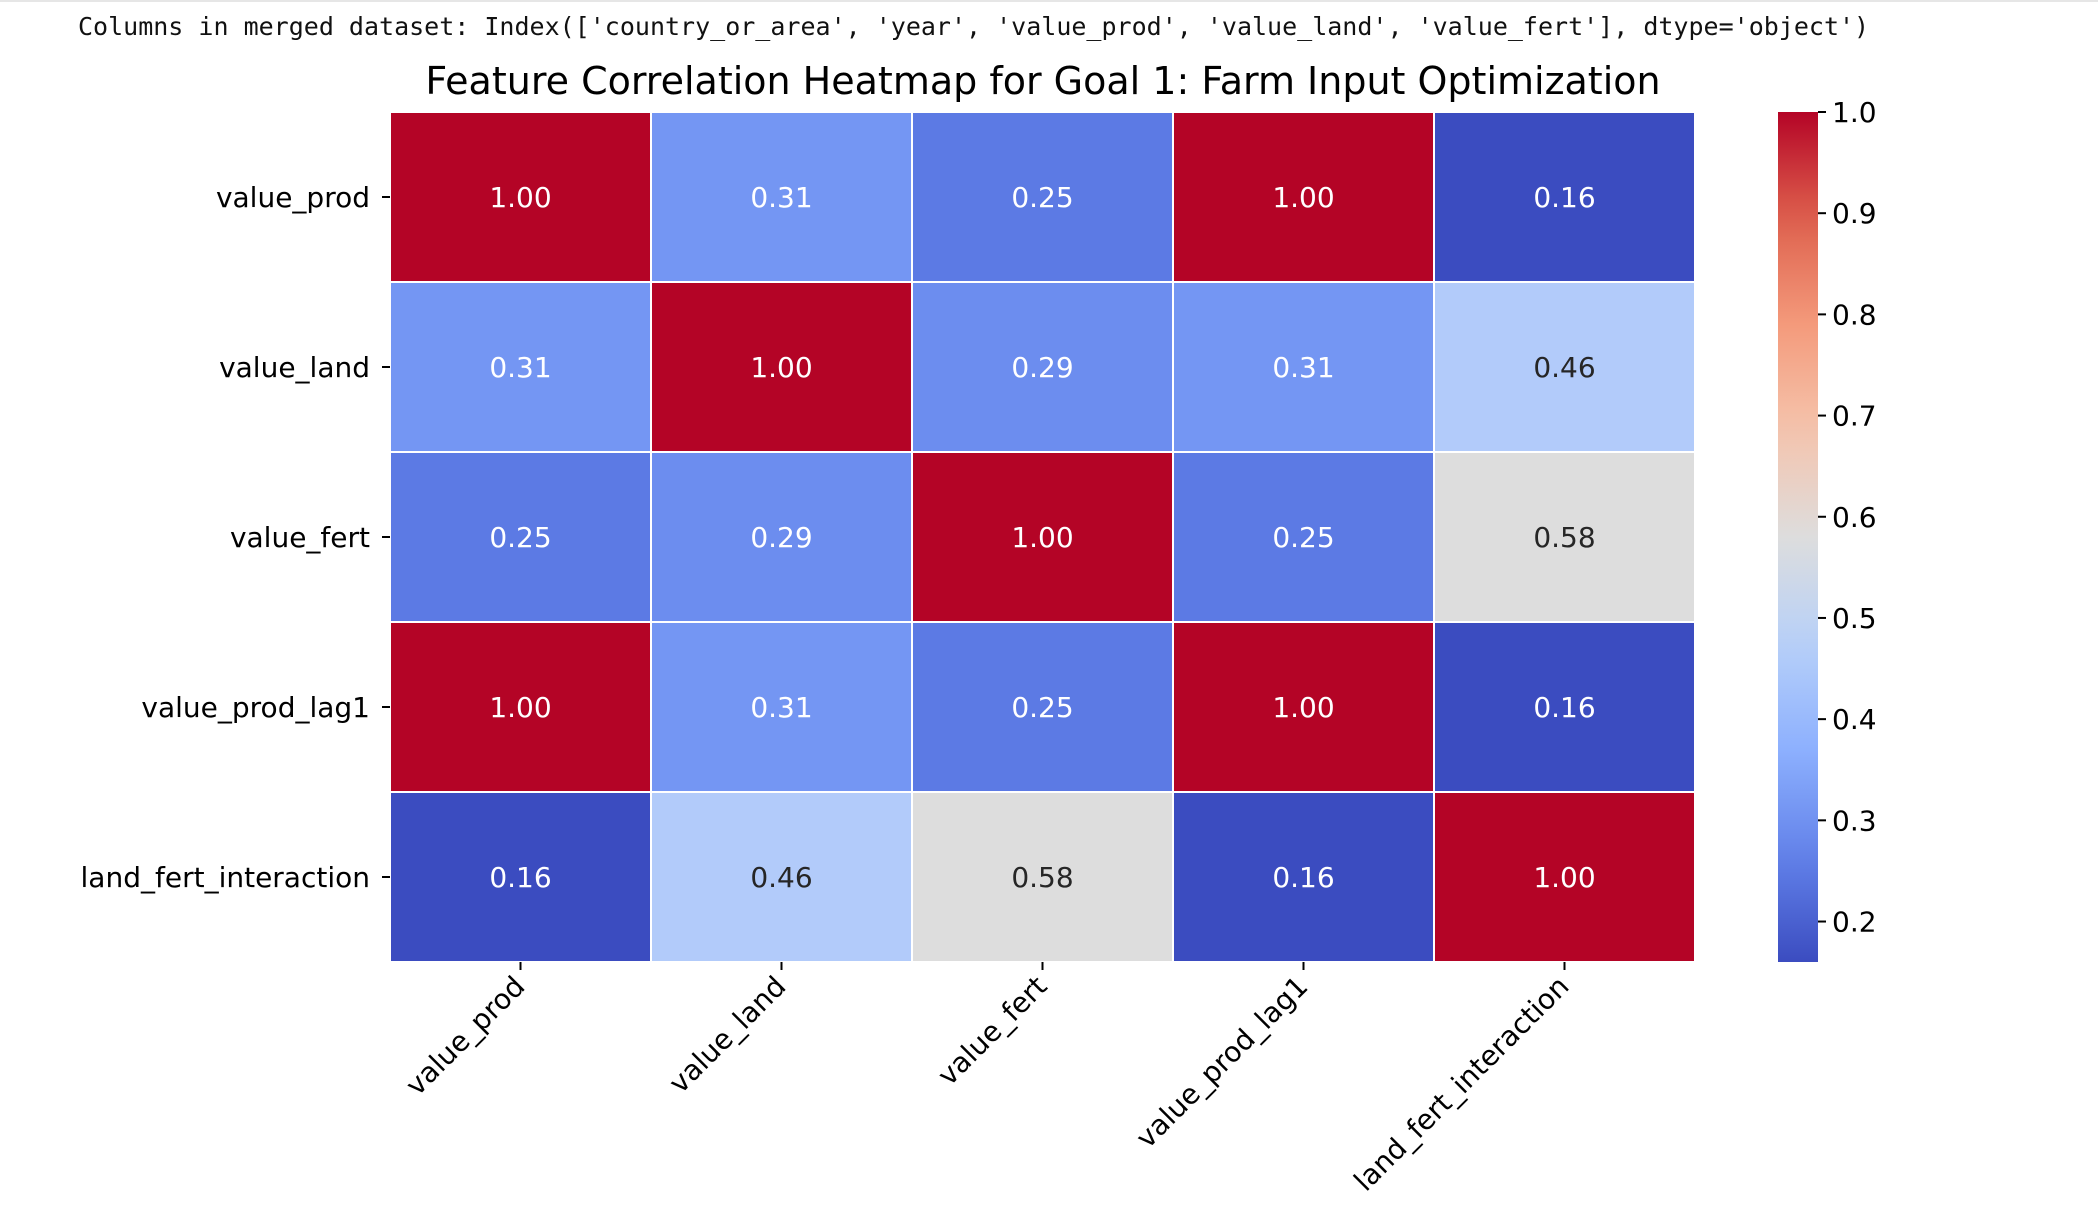 Image resolution: width=2098 pixels, height=1218 pixels. I want to click on x-tick-label: value_land, so click(727, 1035).